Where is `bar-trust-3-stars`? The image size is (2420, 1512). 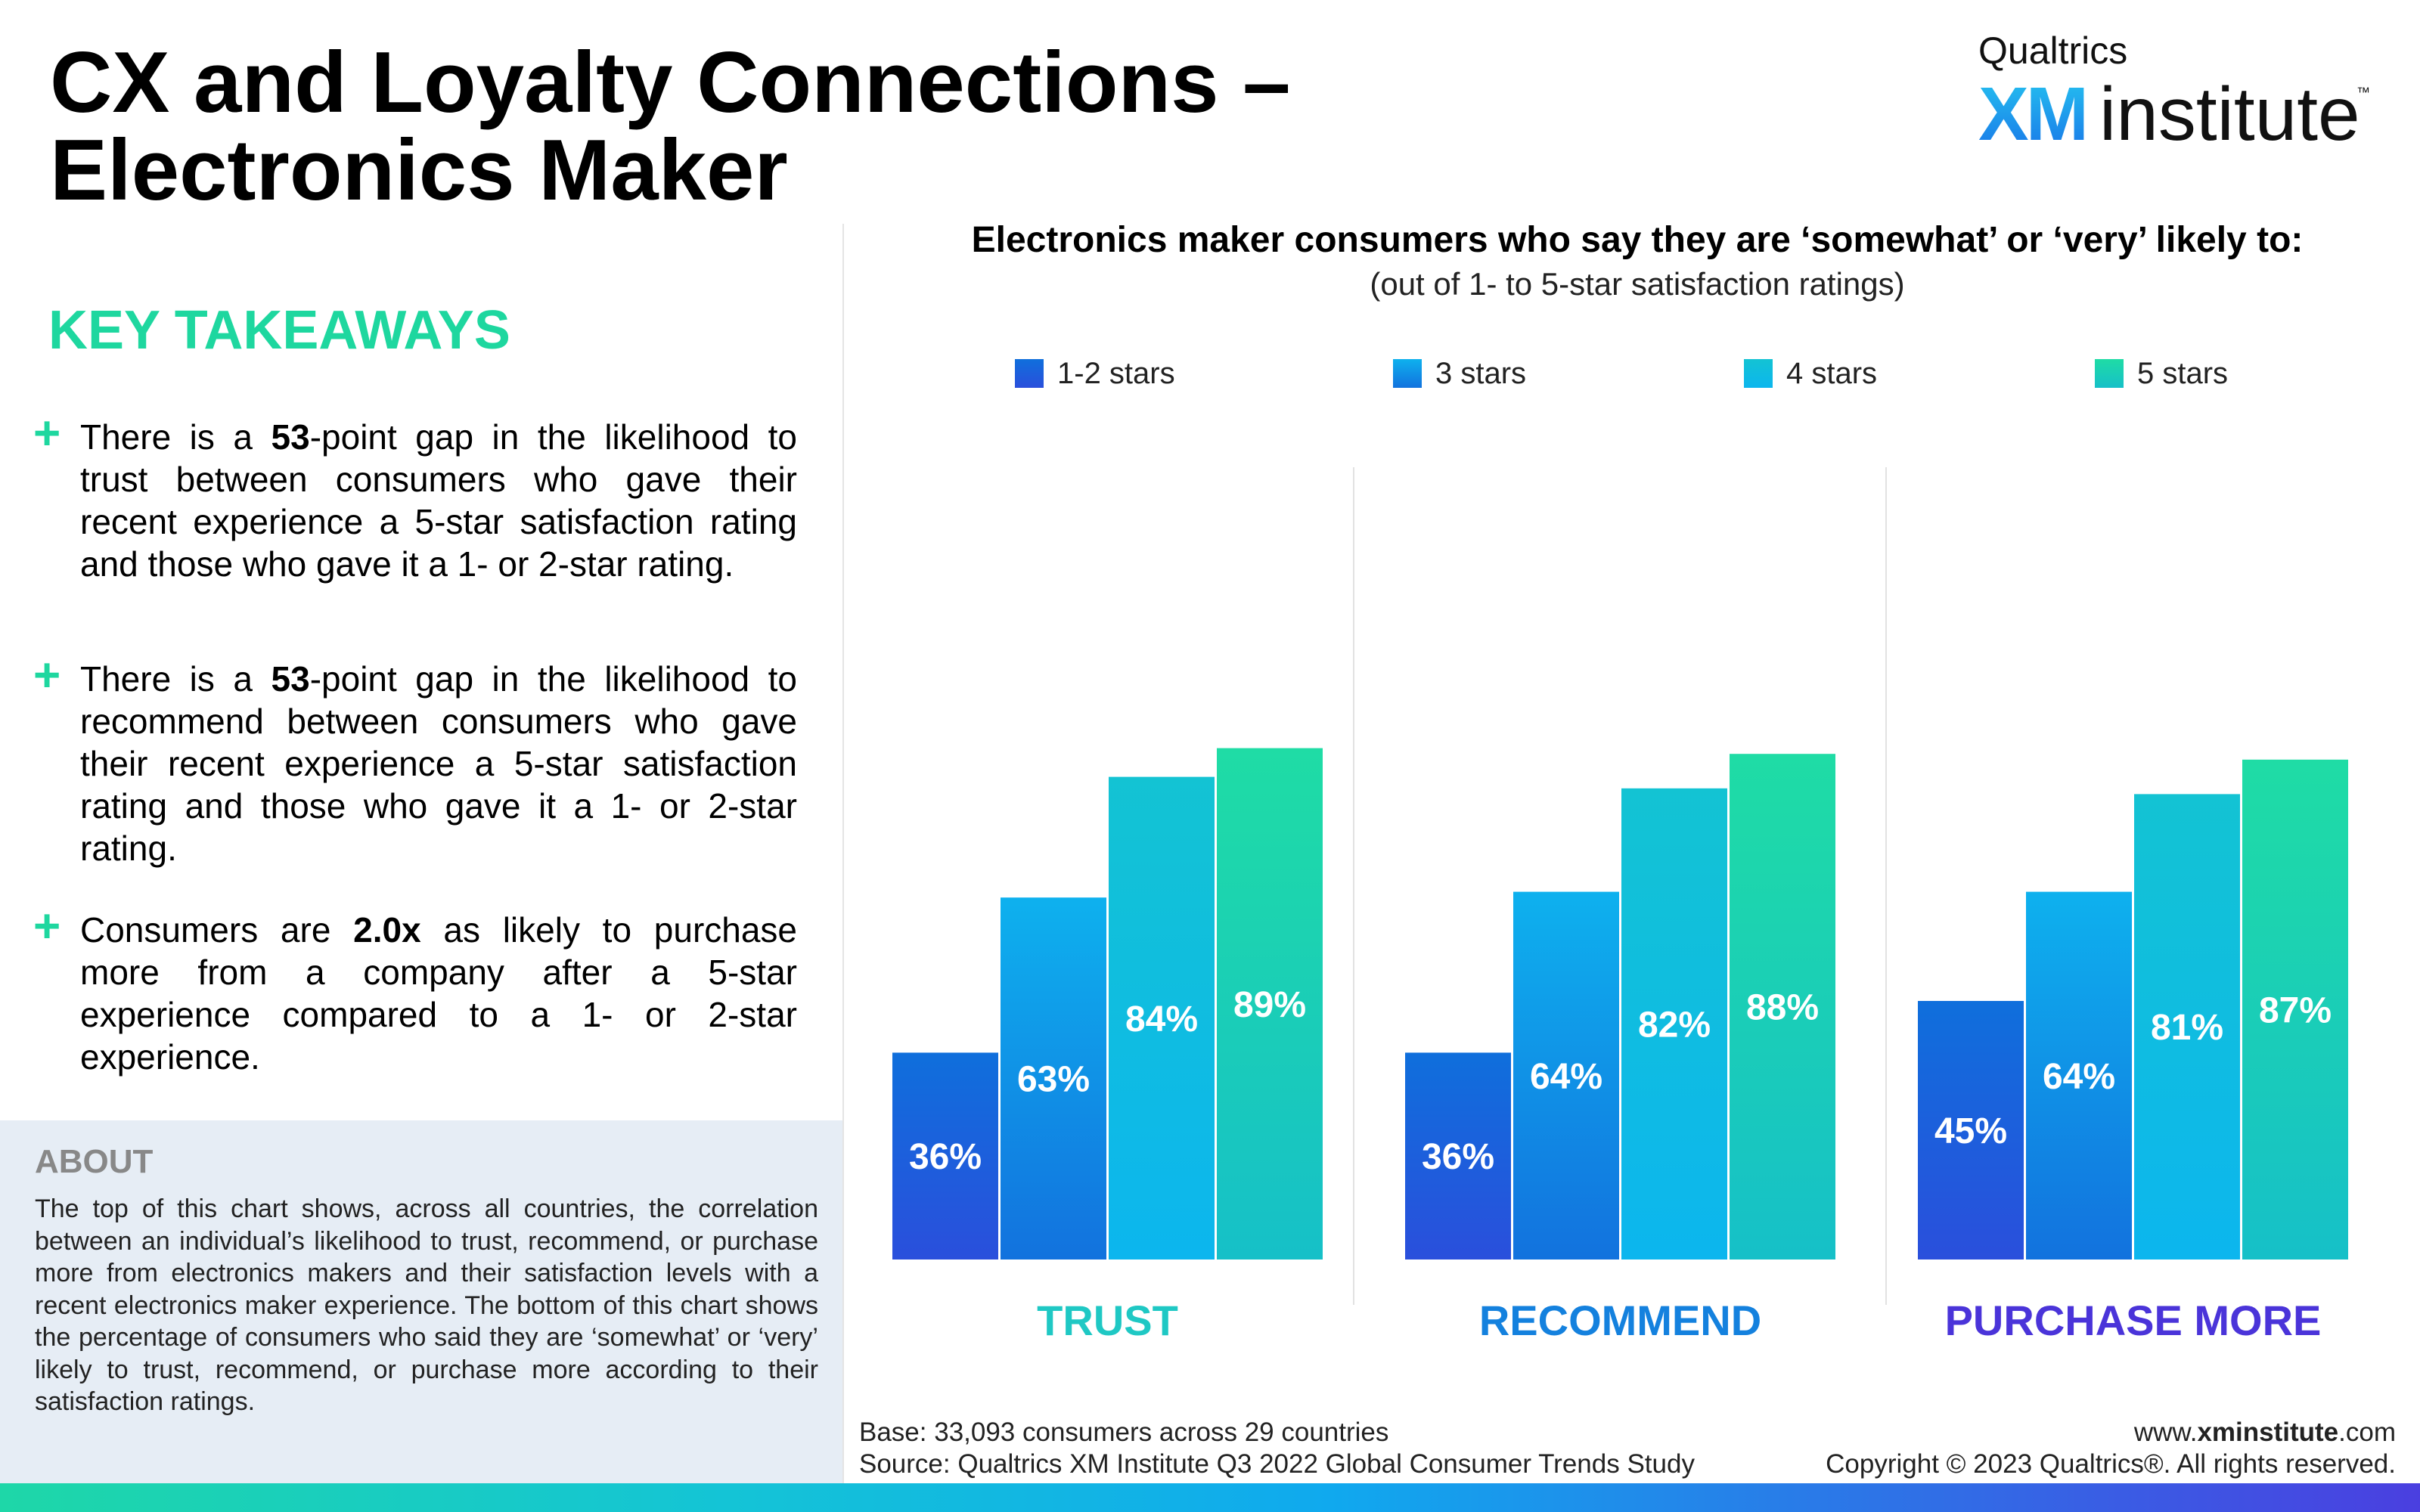 bar-trust-3-stars is located at coordinates (1053, 1078).